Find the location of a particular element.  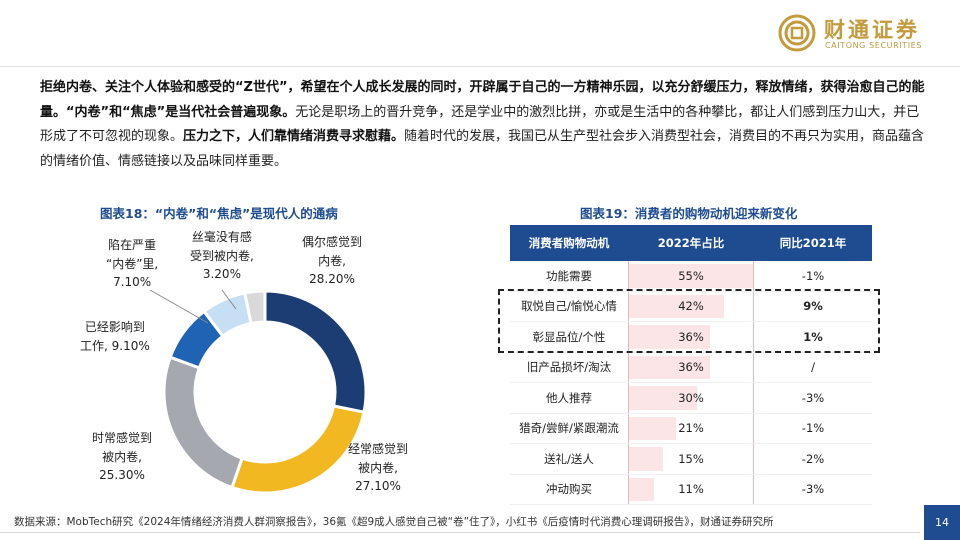

donut-label-frequent: 时常感觉到 被内卷, 25.30% is located at coordinates (122, 457).